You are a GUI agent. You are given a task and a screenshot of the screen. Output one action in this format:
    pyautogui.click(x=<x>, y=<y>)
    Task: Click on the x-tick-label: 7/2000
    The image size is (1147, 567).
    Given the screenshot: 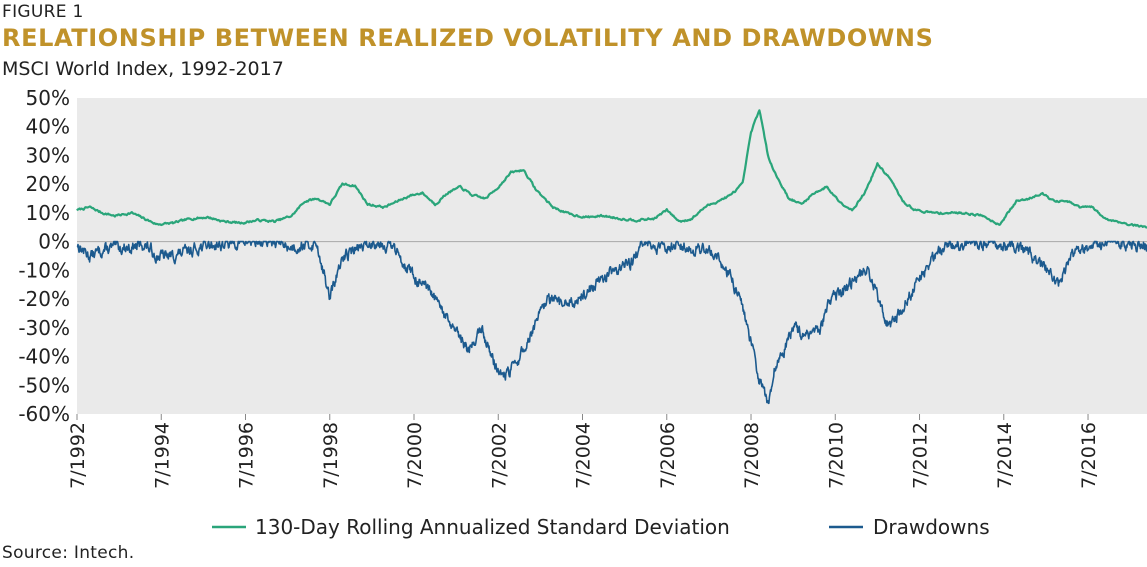 What is the action you would take?
    pyautogui.click(x=415, y=455)
    